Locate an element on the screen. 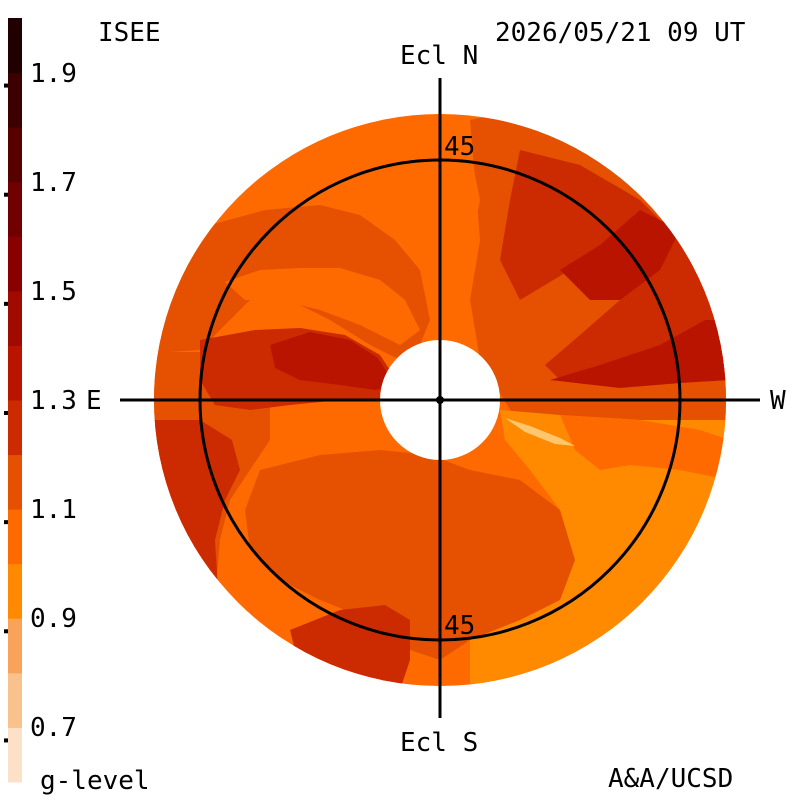  ring-label-top: 45 is located at coordinates (460, 147).